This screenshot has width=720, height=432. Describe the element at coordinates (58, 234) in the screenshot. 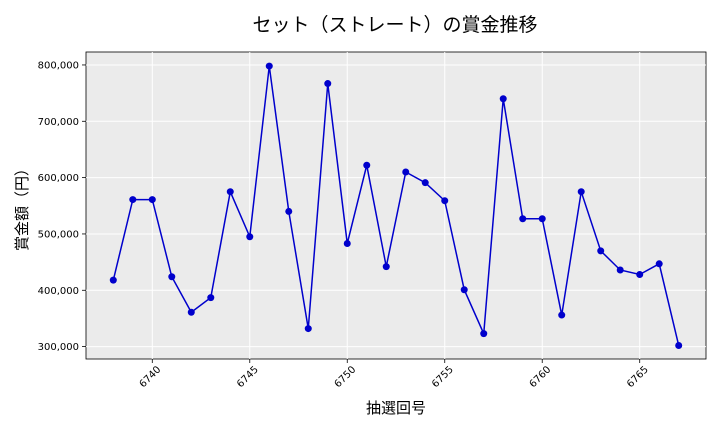

I see `y-tick-label: 500,000` at that location.